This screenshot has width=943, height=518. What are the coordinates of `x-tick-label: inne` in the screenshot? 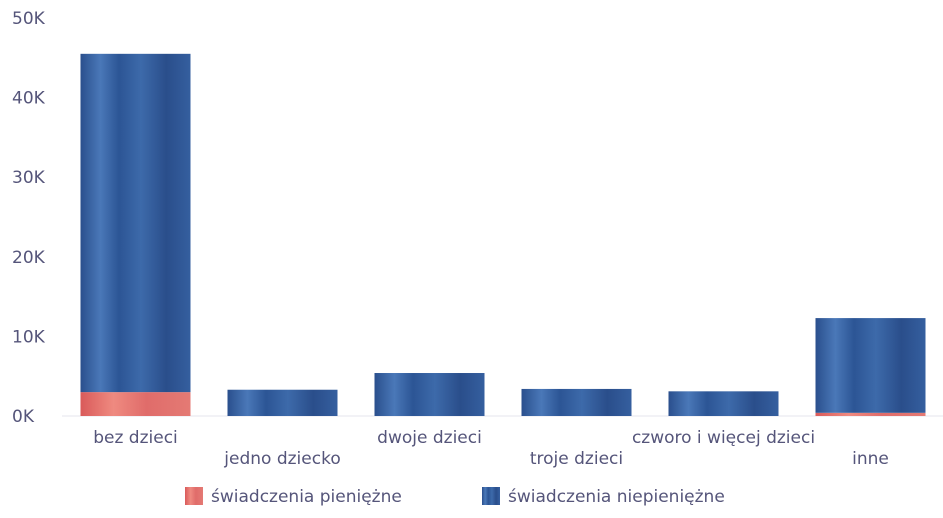 It's located at (870, 459).